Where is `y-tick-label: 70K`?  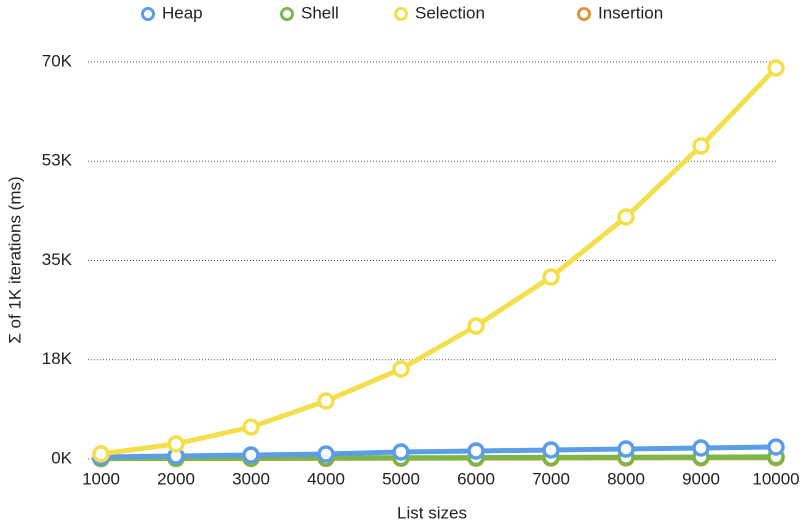
y-tick-label: 70K is located at coordinates (57, 60).